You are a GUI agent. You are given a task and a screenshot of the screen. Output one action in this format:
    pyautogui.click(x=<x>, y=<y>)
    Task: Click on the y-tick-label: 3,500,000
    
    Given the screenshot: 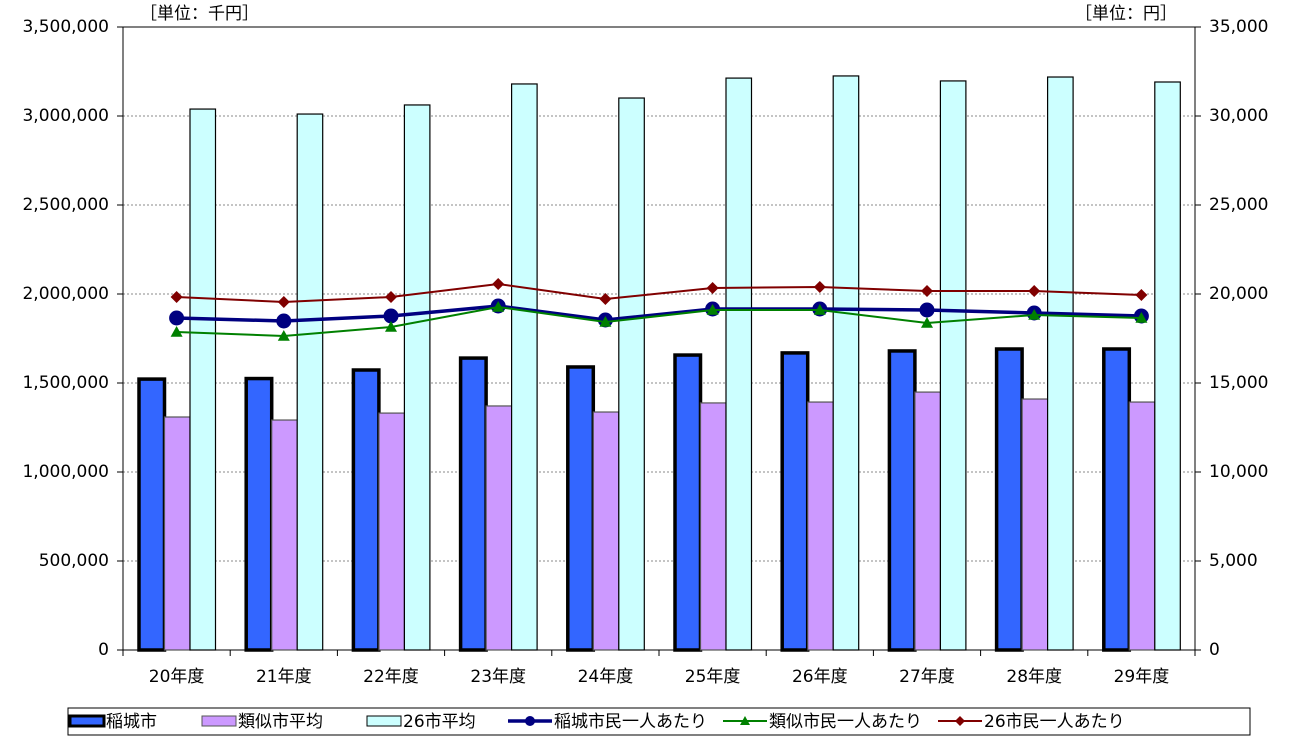 What is the action you would take?
    pyautogui.click(x=65, y=27)
    